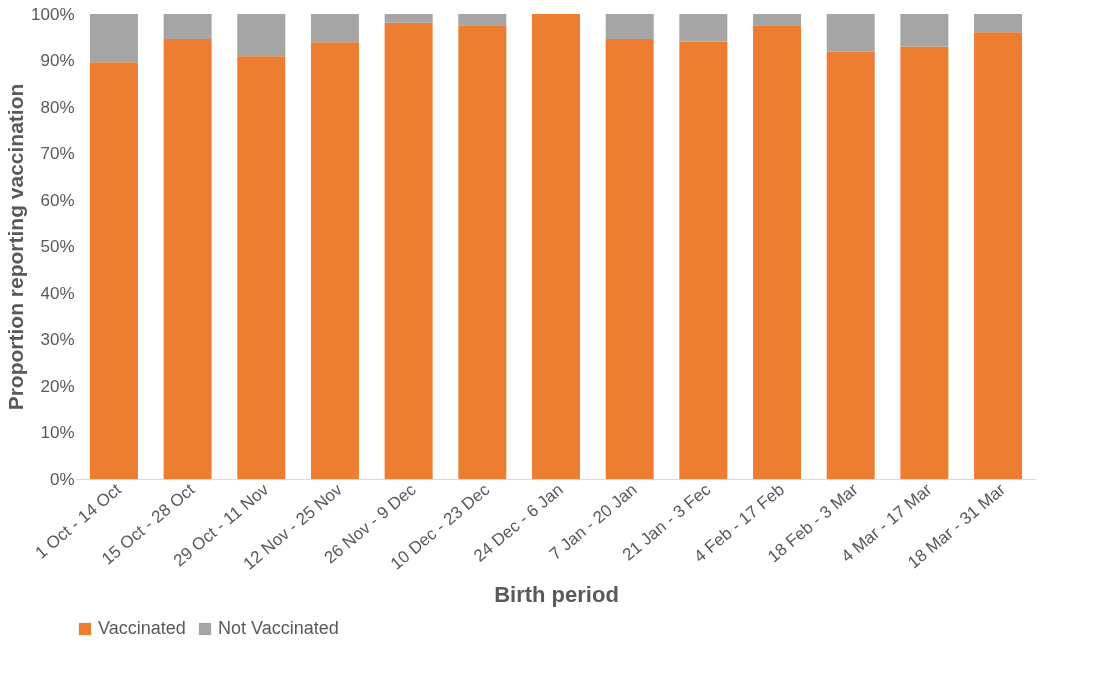  Describe the element at coordinates (57, 246) in the screenshot. I see `y-tick-label: 50%` at that location.